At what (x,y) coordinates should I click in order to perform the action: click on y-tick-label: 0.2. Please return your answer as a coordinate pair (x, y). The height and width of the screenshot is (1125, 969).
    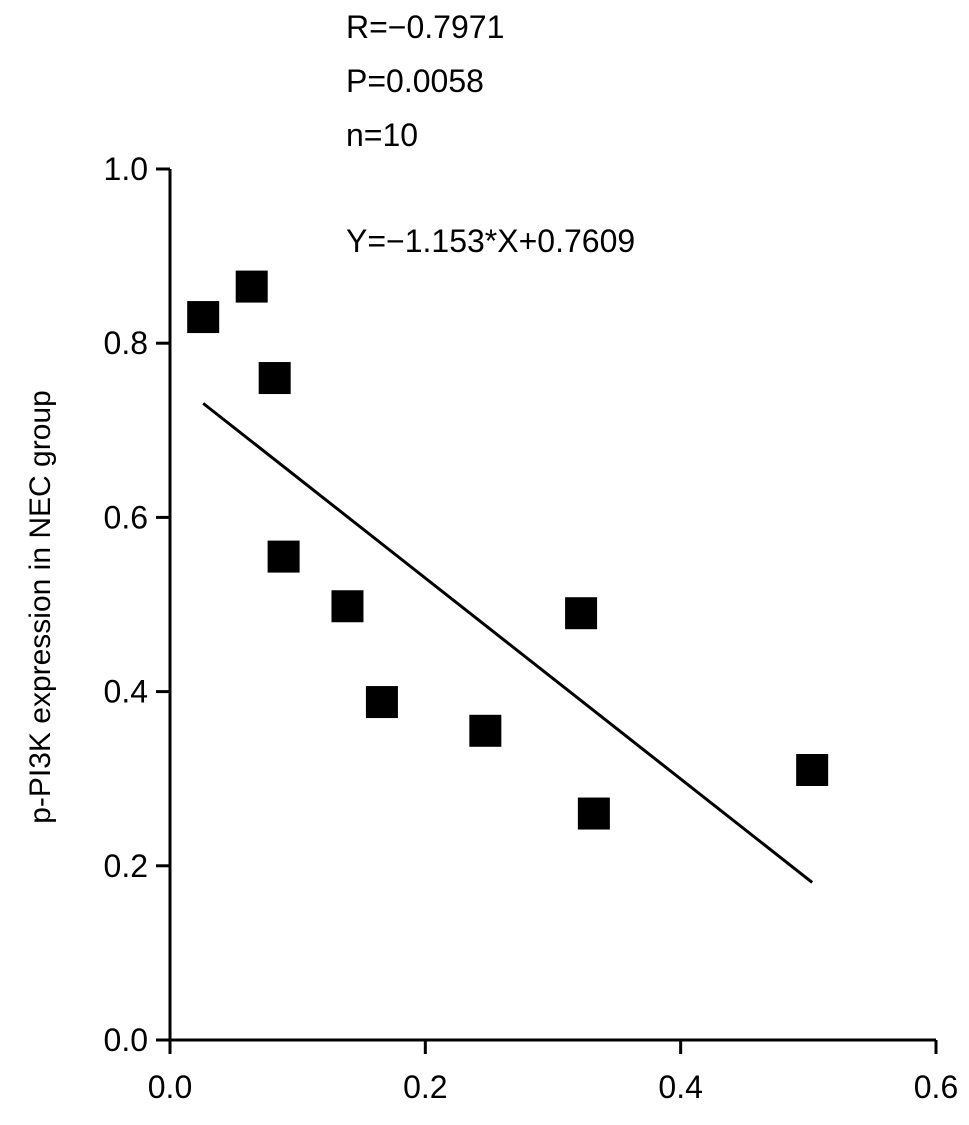
    Looking at the image, I should click on (126, 866).